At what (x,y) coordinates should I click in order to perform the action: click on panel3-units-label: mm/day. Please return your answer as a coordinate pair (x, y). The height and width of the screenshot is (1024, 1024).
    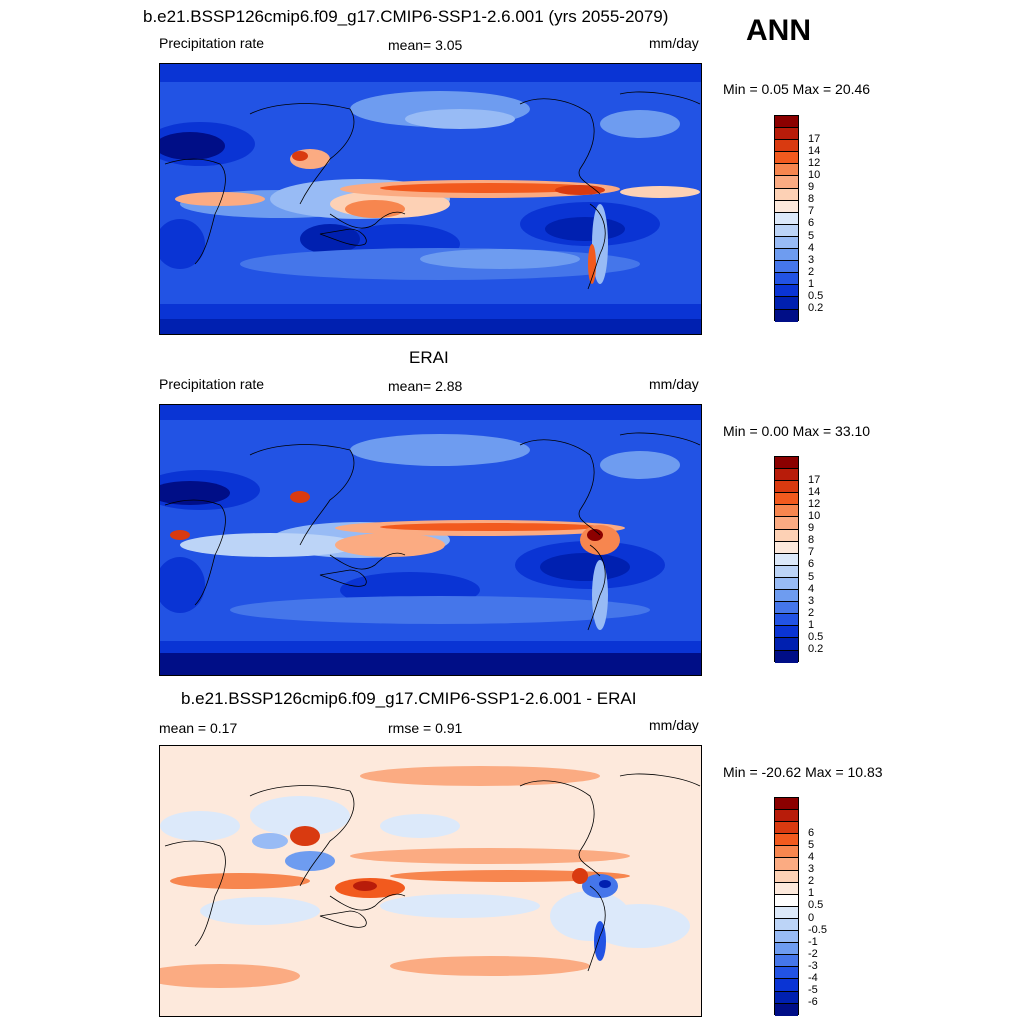
    Looking at the image, I should click on (674, 725).